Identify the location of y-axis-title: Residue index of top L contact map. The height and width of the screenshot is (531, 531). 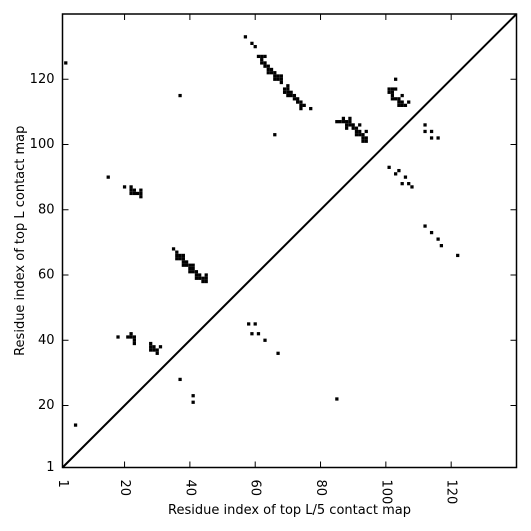
(20, 241).